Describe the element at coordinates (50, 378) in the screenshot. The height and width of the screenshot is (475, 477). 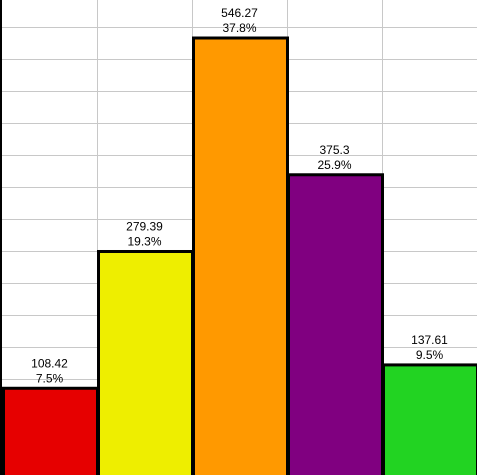
I see `bar-percent-label: 7.5%` at that location.